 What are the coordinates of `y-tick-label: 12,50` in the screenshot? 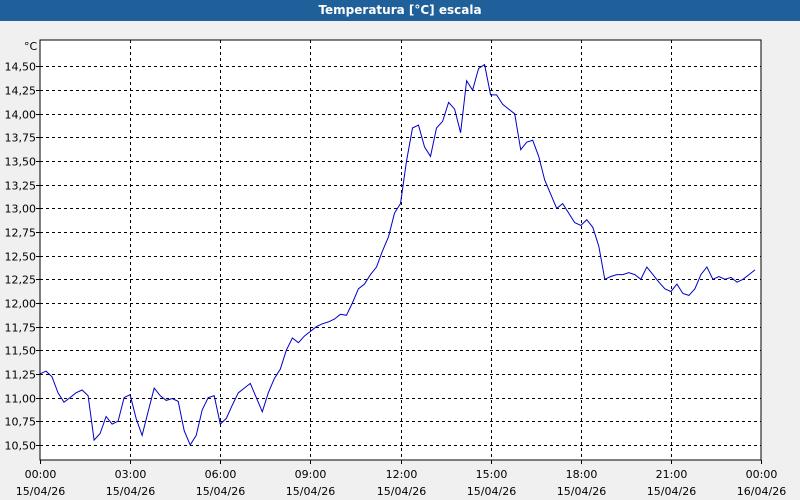 It's located at (21, 257).